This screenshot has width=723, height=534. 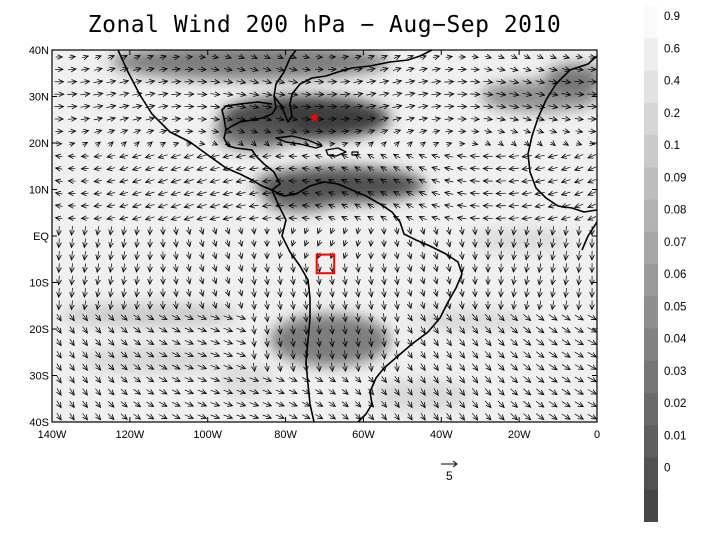 What do you see at coordinates (675, 436) in the screenshot?
I see `colorbar-label: 0.01` at bounding box center [675, 436].